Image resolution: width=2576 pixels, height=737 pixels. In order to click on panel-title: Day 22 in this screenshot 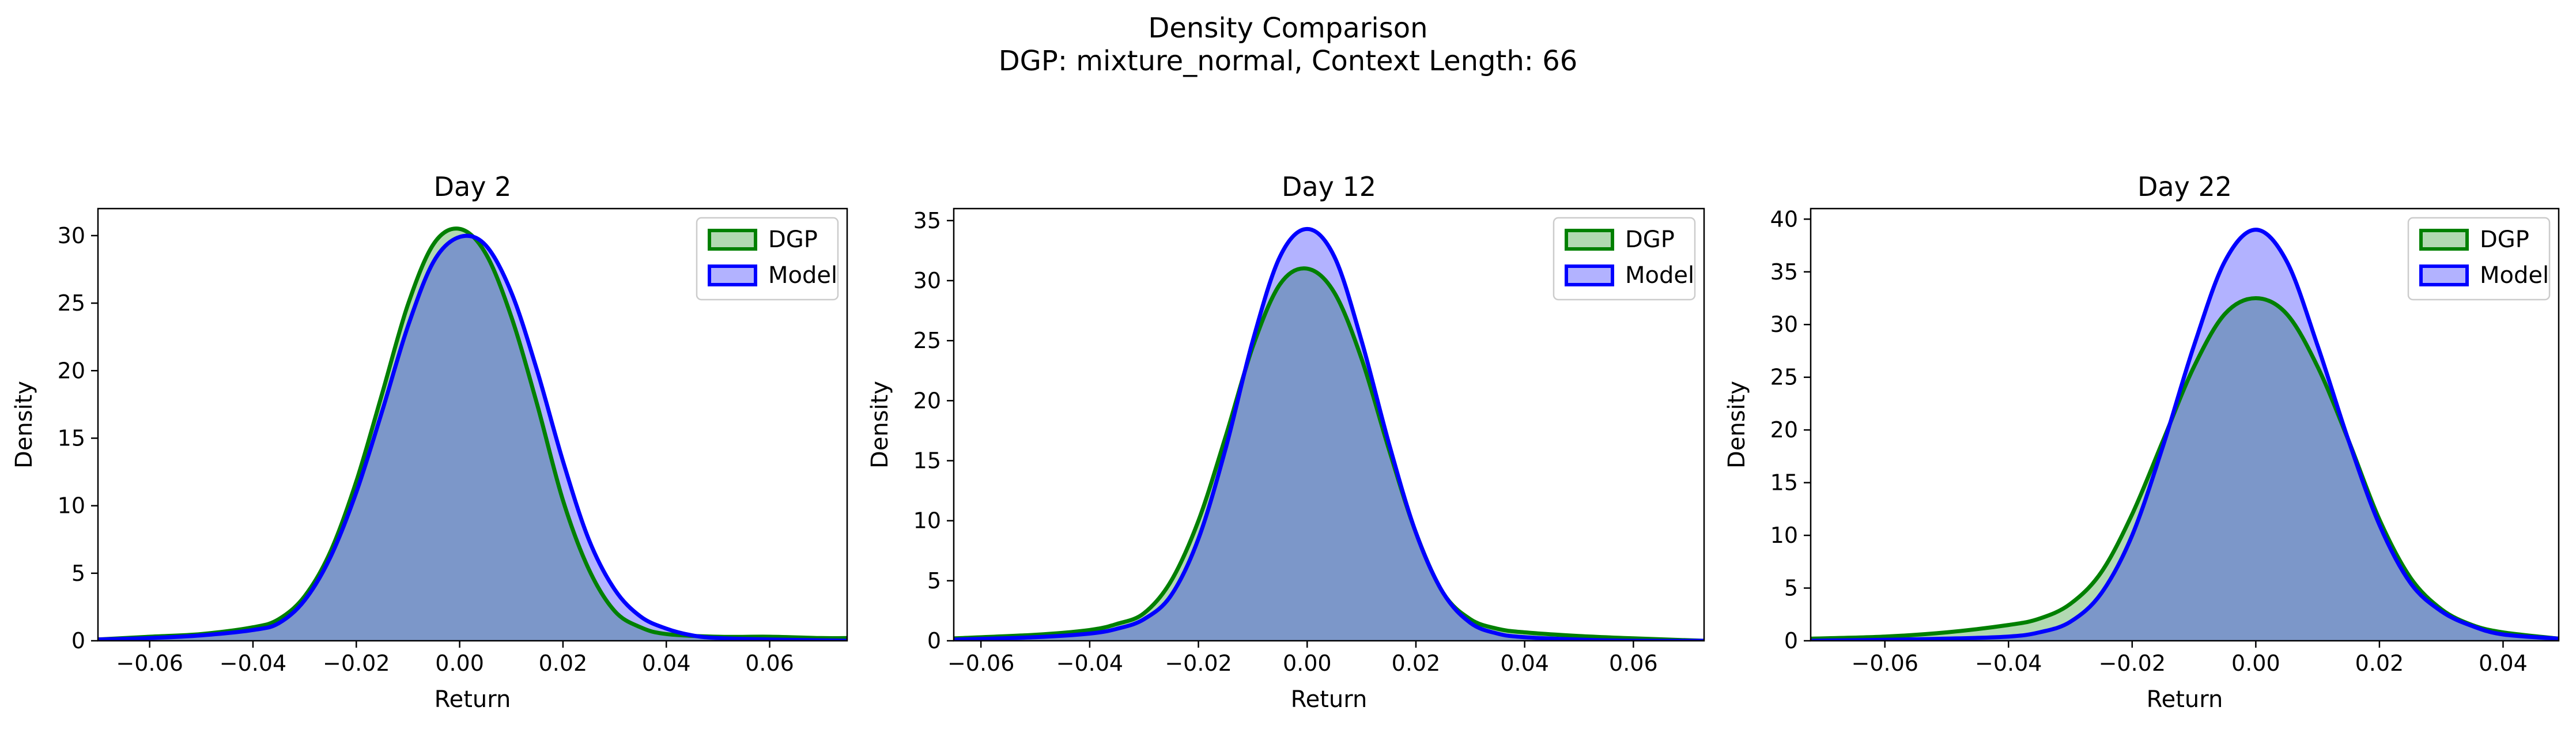, I will do `click(2184, 187)`.